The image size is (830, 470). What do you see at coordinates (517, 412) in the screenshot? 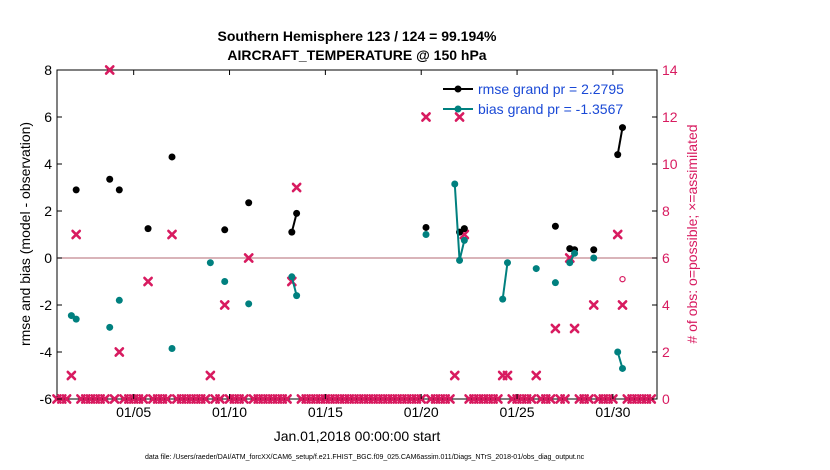
I see `x-tick-label: 01/25` at bounding box center [517, 412].